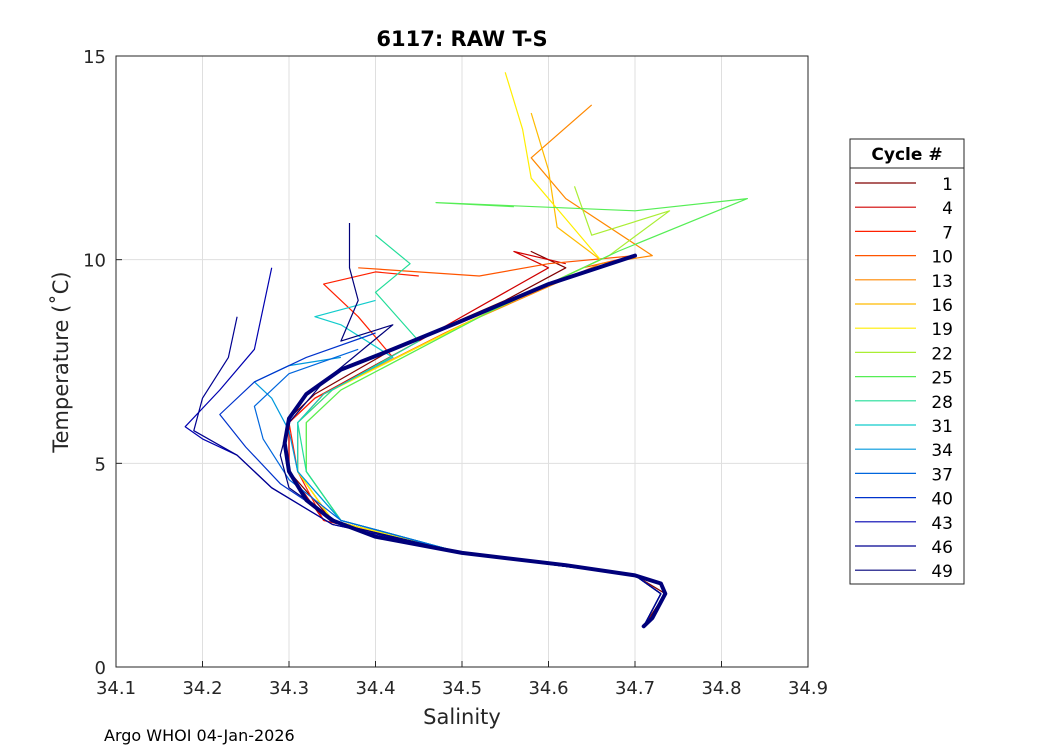  I want to click on x-tick-label: 34.1, so click(116, 688).